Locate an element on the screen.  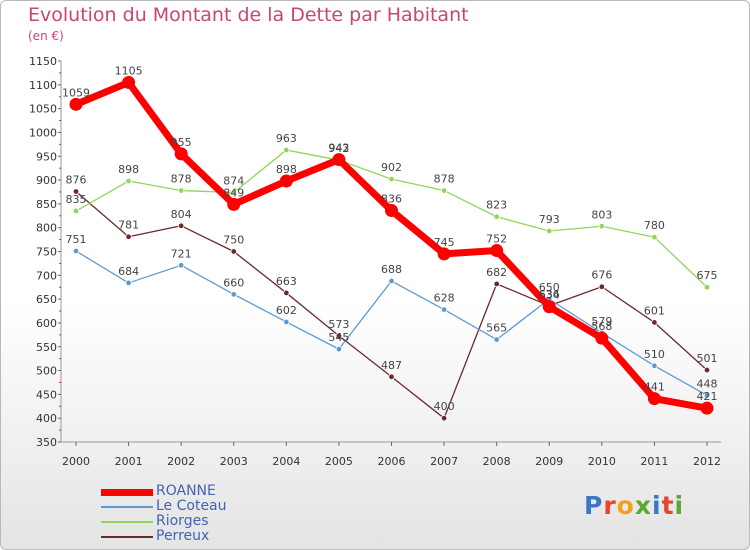
x-tick-label: 2012 is located at coordinates (707, 461).